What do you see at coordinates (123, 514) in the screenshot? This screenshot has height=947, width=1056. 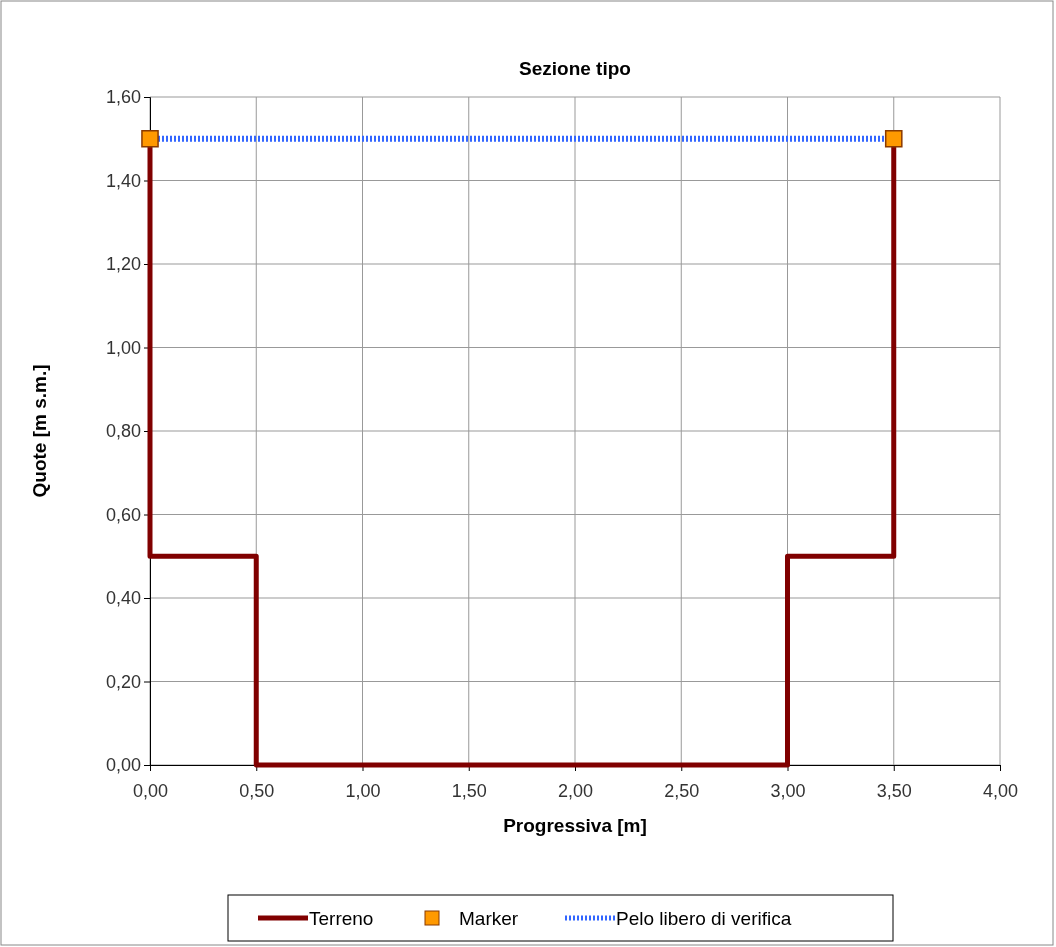 I see `y-tick-label: 0,60` at bounding box center [123, 514].